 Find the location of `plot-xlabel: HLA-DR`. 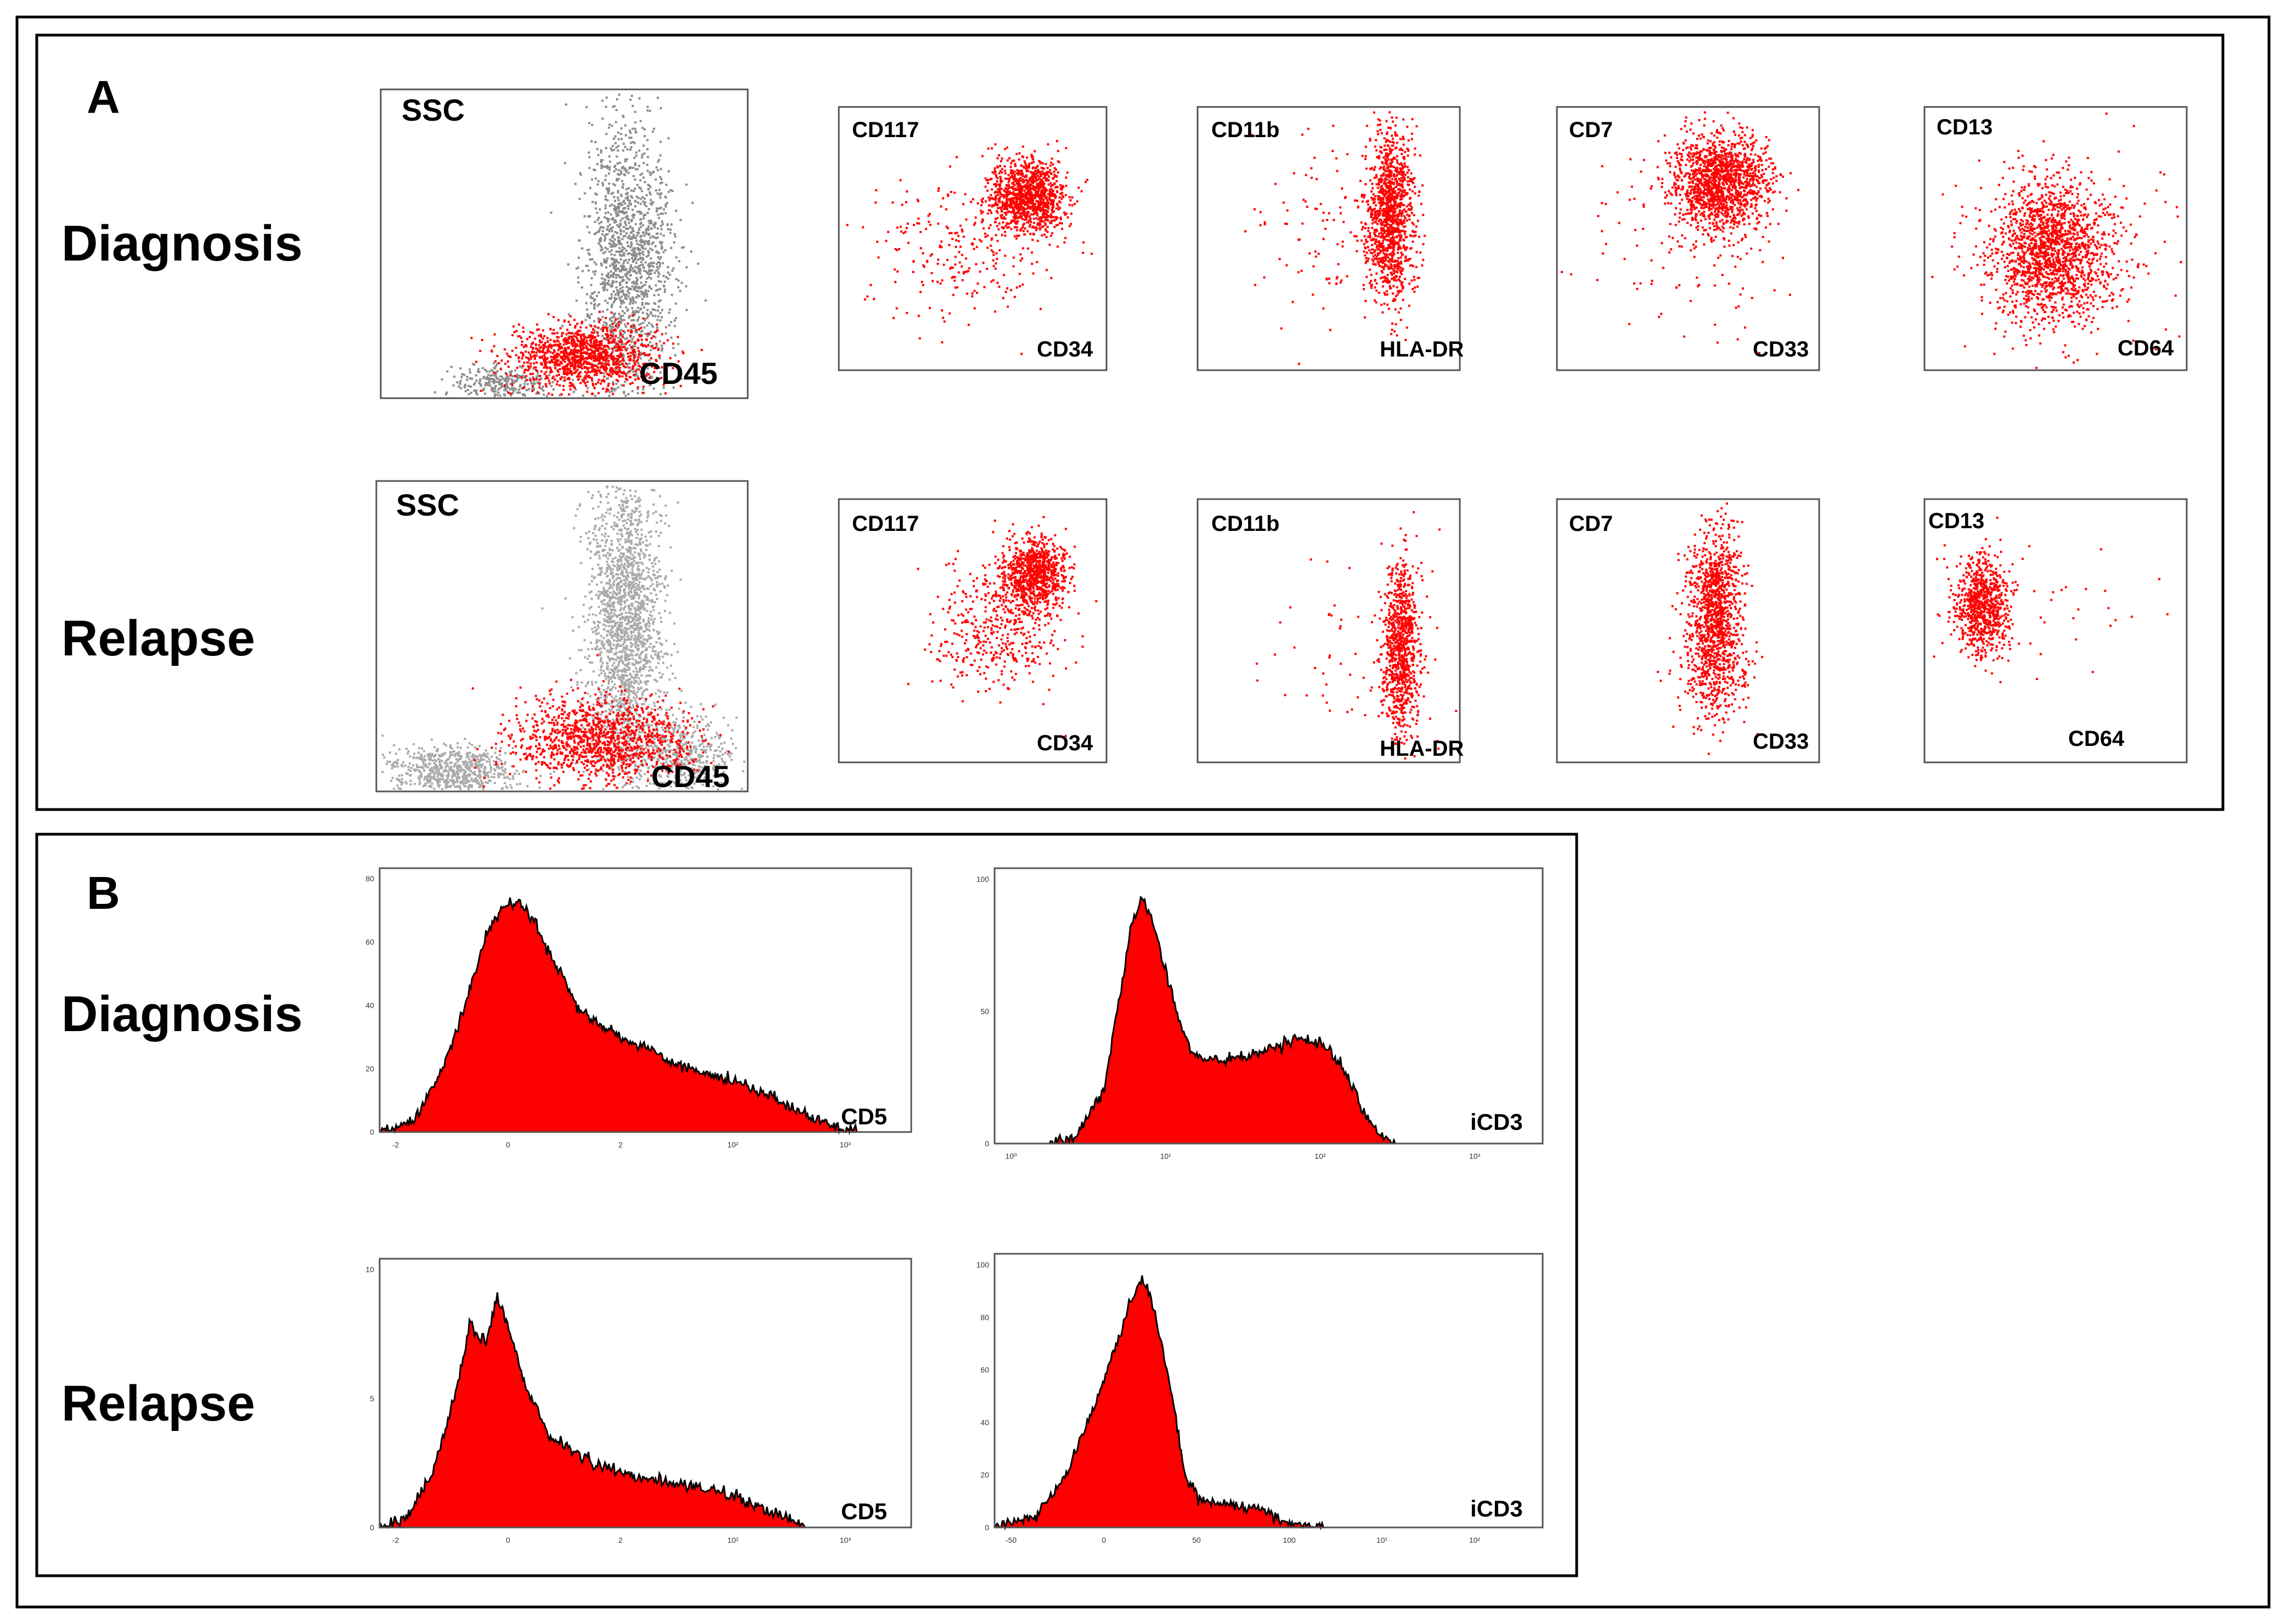

plot-xlabel: HLA-DR is located at coordinates (1422, 749).